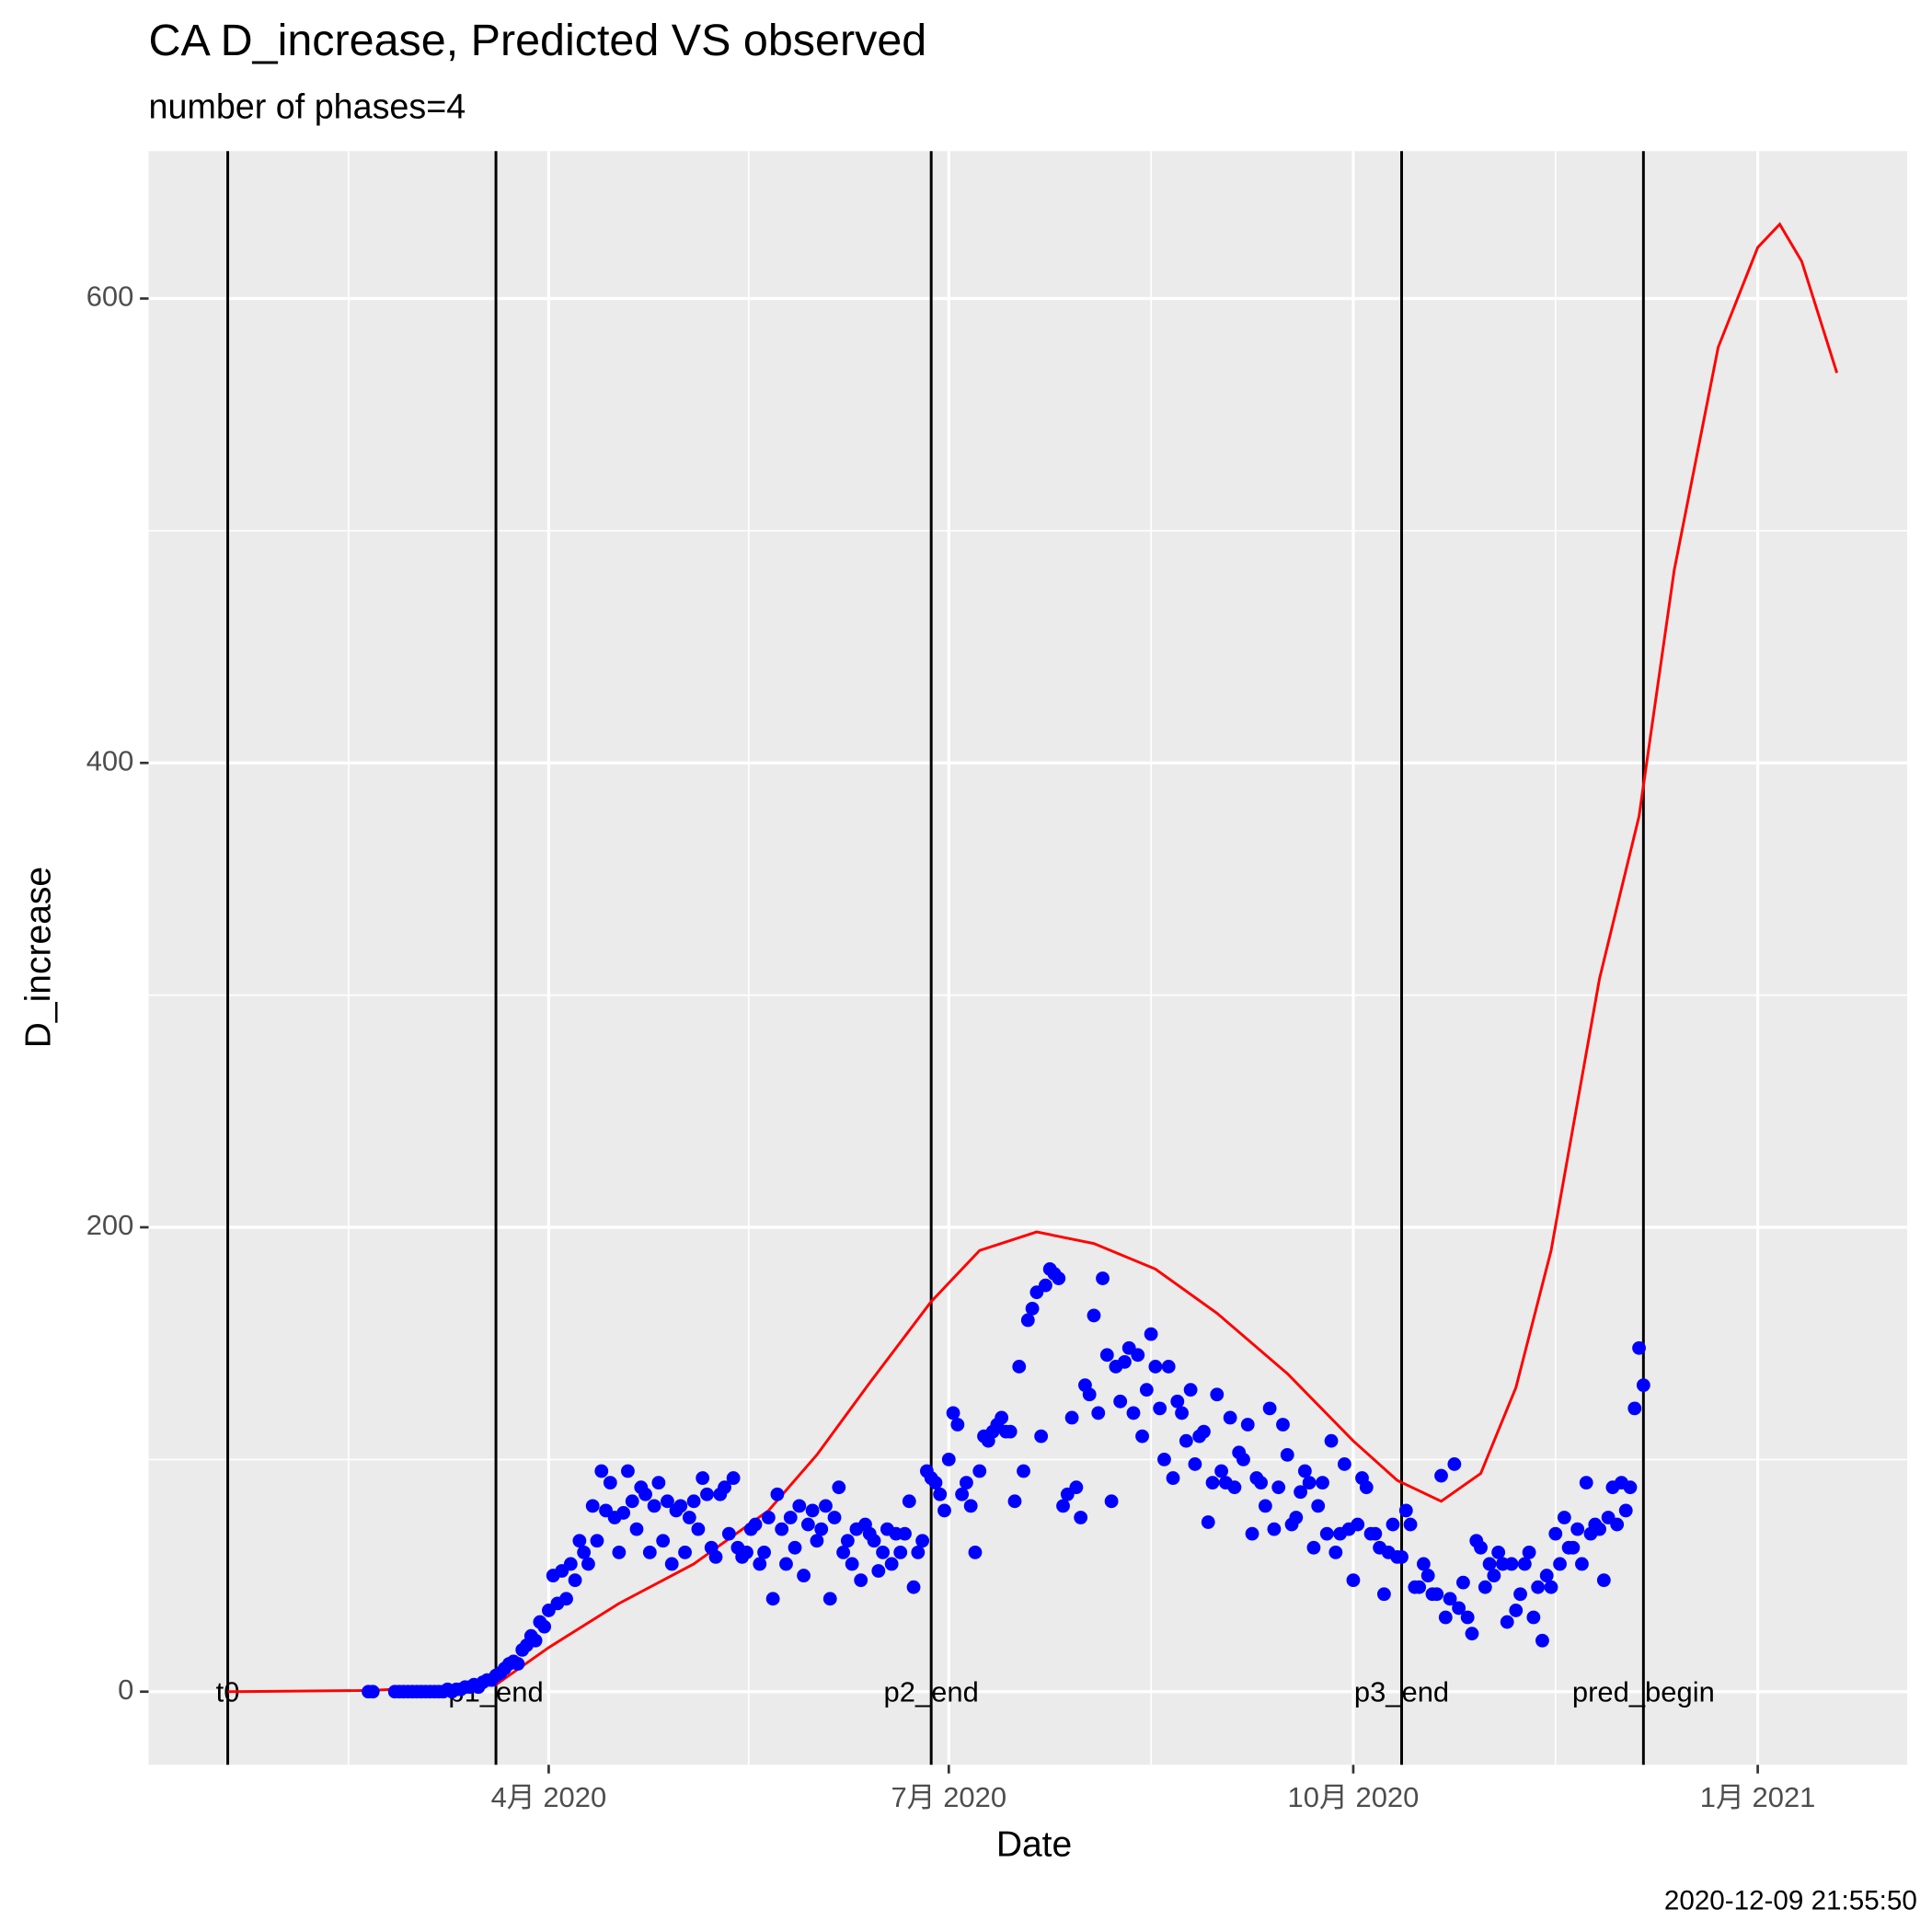  I want to click on x-tick-label: 7月 2020, so click(949, 1797).